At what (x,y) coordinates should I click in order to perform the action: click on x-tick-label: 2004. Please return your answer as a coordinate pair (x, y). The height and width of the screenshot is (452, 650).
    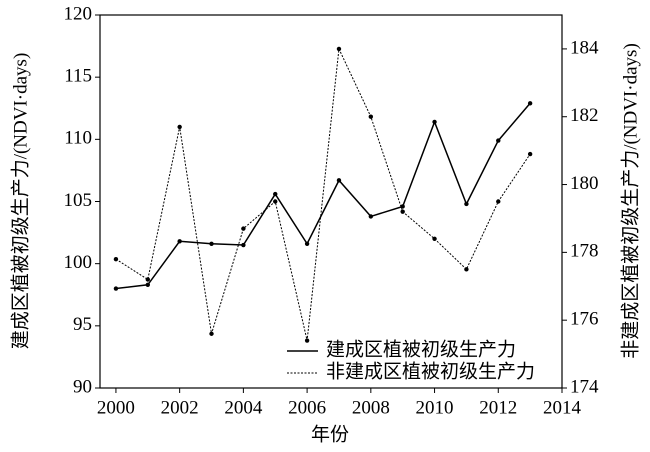
    Looking at the image, I should click on (243, 407).